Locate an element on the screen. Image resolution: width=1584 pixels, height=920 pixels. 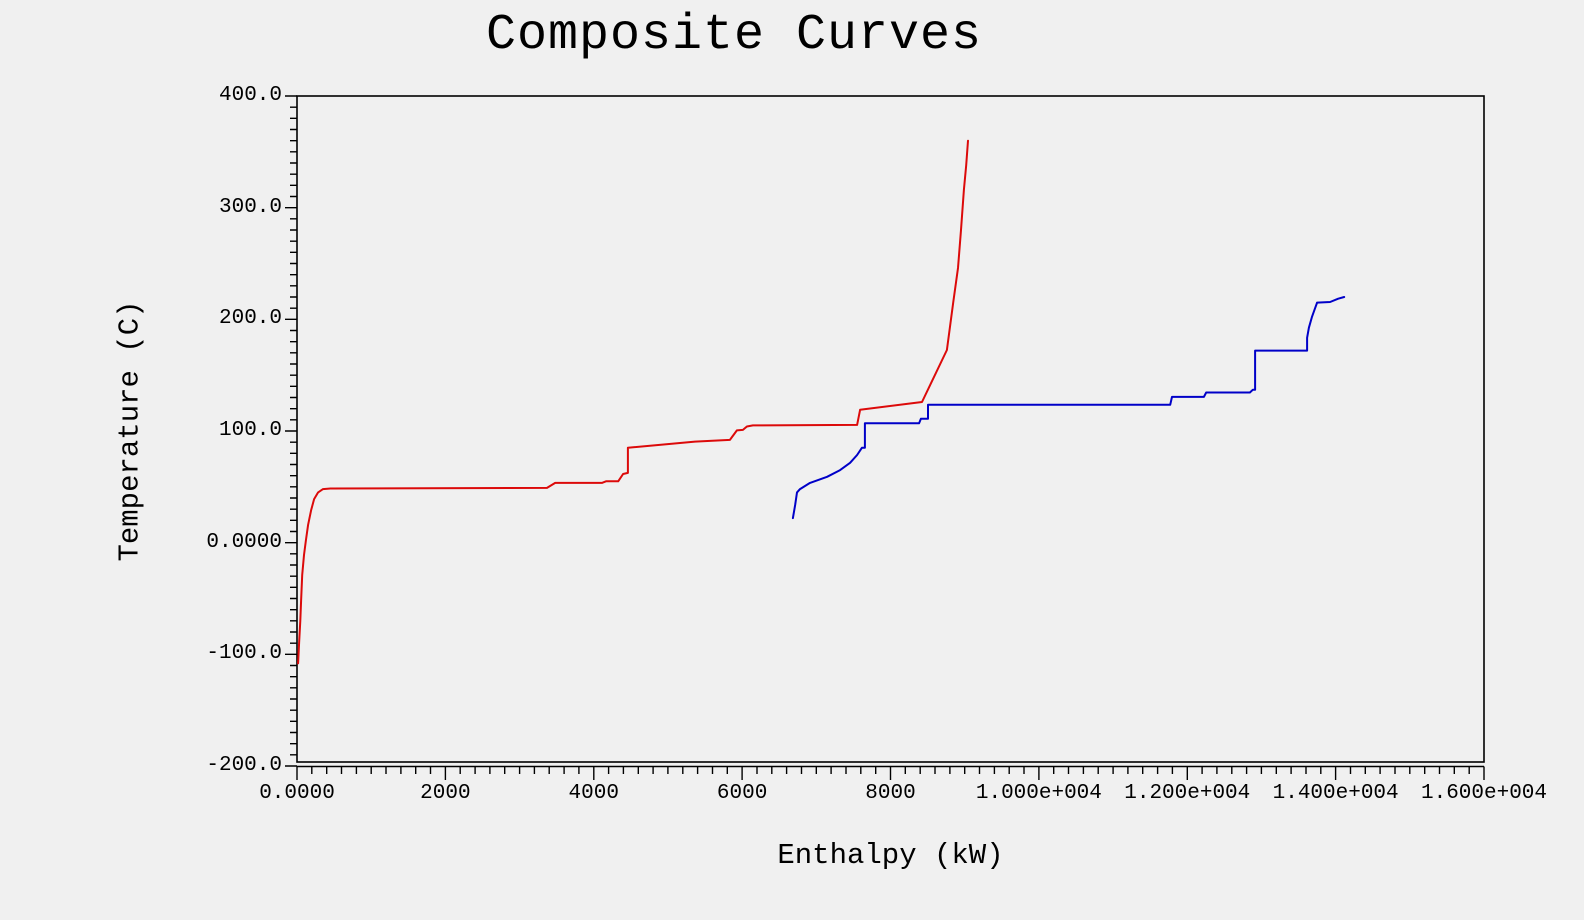
x-tick-label: 1.600e+004 is located at coordinates (1484, 793).